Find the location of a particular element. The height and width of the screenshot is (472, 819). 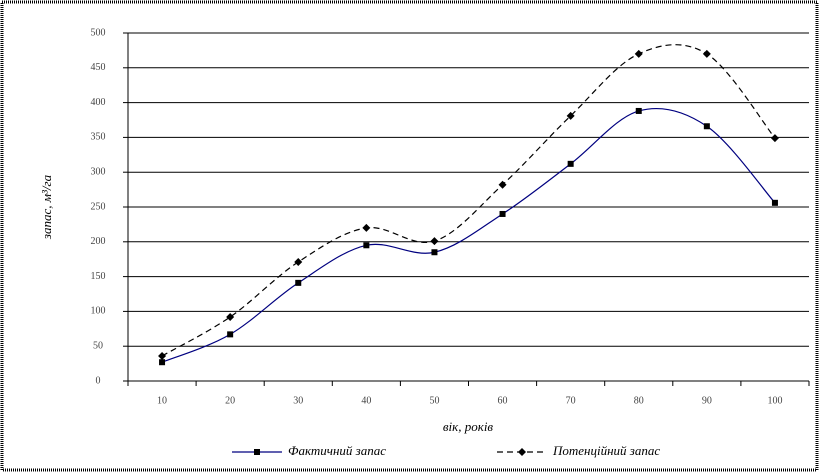

x-tick-label: 80 is located at coordinates (639, 400).